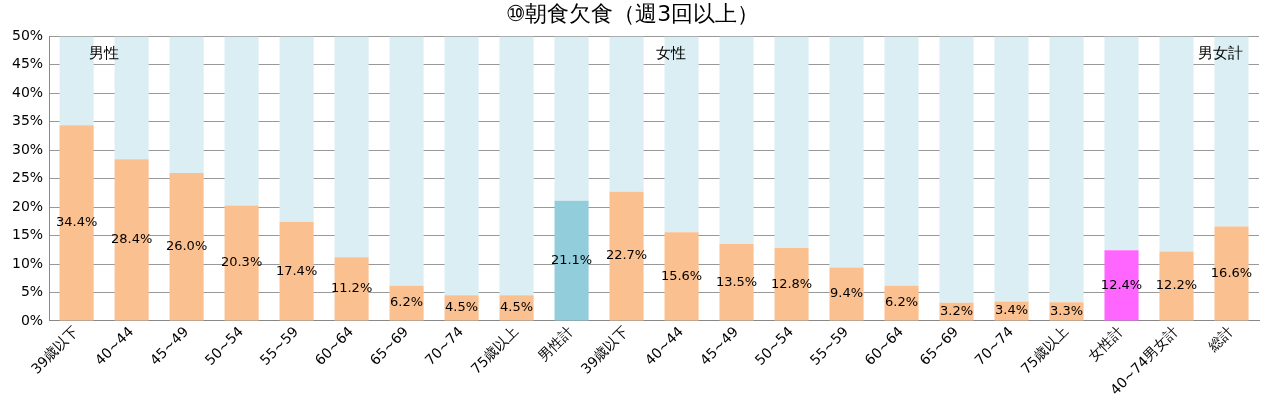  I want to click on y-tick-label: 15%, so click(27, 234).